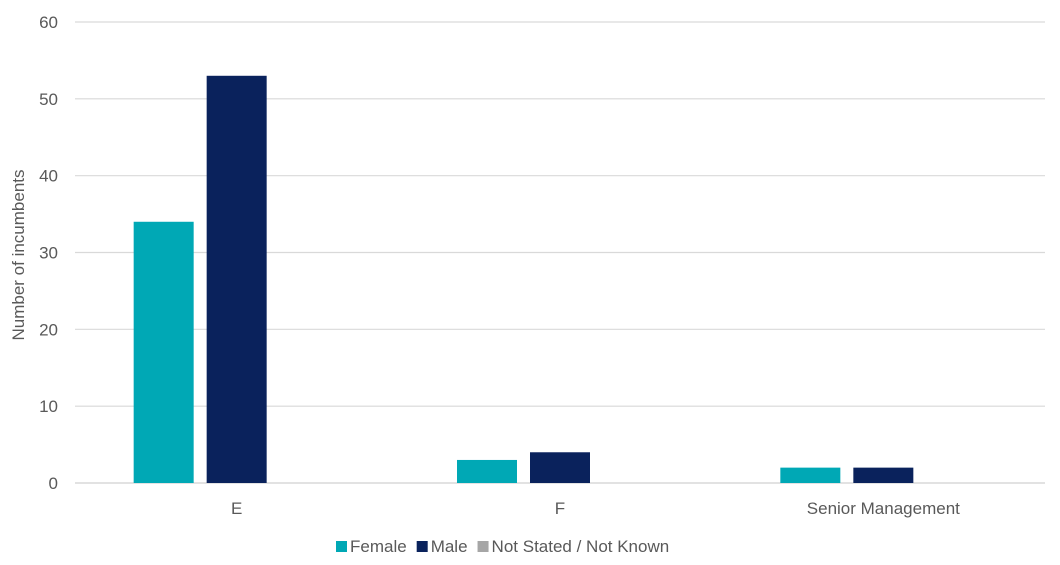  I want to click on y-tick-label: 60, so click(48, 22).